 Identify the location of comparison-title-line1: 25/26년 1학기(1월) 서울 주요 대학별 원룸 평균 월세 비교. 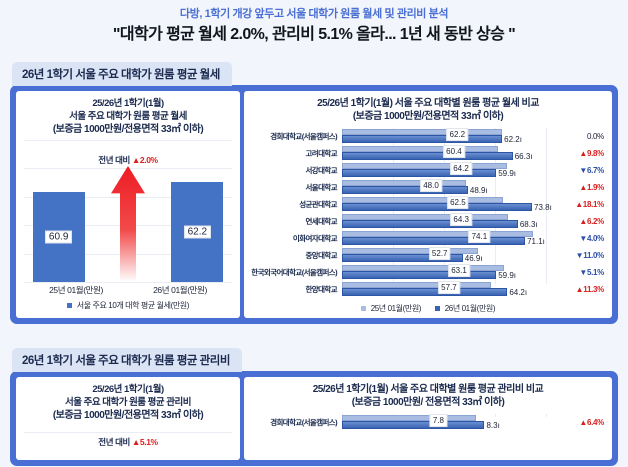
(428, 103).